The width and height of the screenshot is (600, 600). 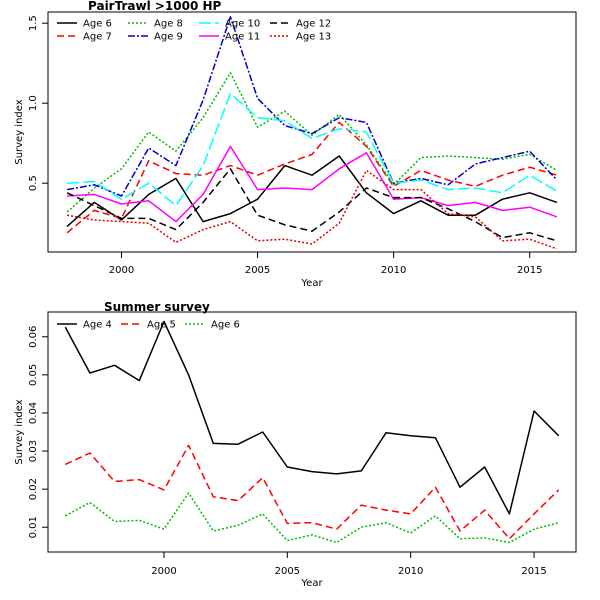 I want to click on legend: Age 4 Age 5 Age 6, so click(x=148, y=325).